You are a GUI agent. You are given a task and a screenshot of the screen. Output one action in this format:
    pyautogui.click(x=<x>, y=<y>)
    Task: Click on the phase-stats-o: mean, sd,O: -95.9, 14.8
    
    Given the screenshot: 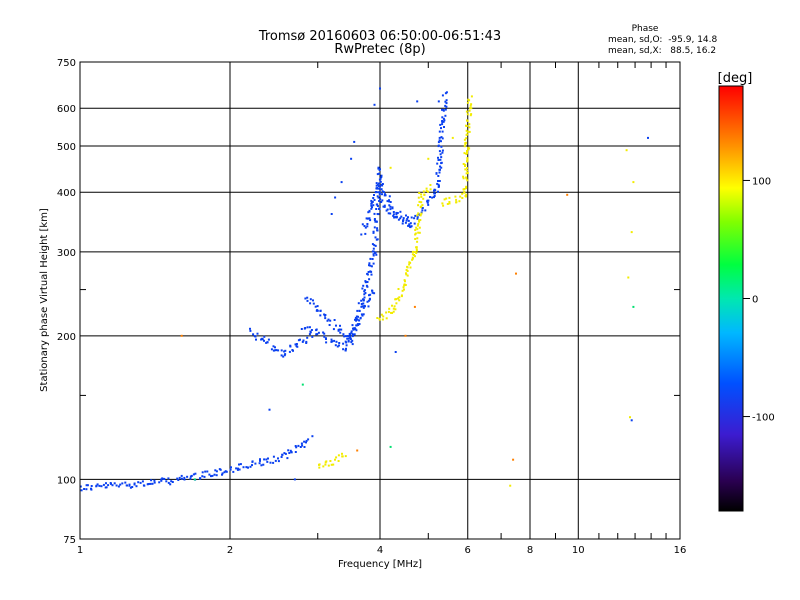 What is the action you would take?
    pyautogui.click(x=663, y=40)
    